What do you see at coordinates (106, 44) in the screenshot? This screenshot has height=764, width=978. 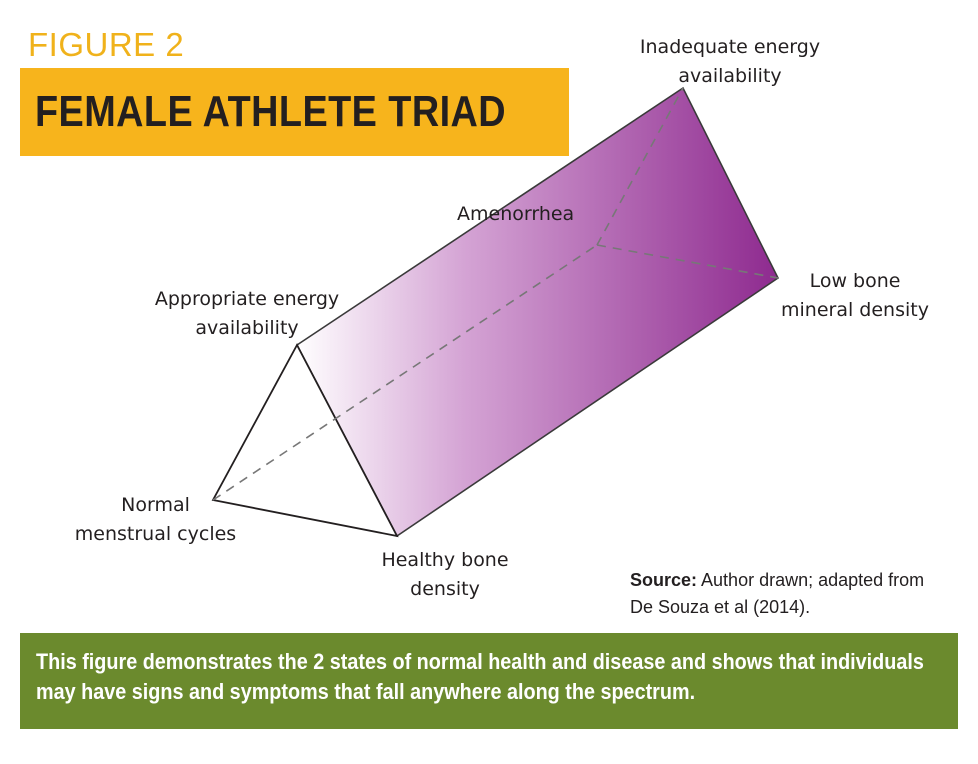 I see `figure-label: FIGURE 2` at bounding box center [106, 44].